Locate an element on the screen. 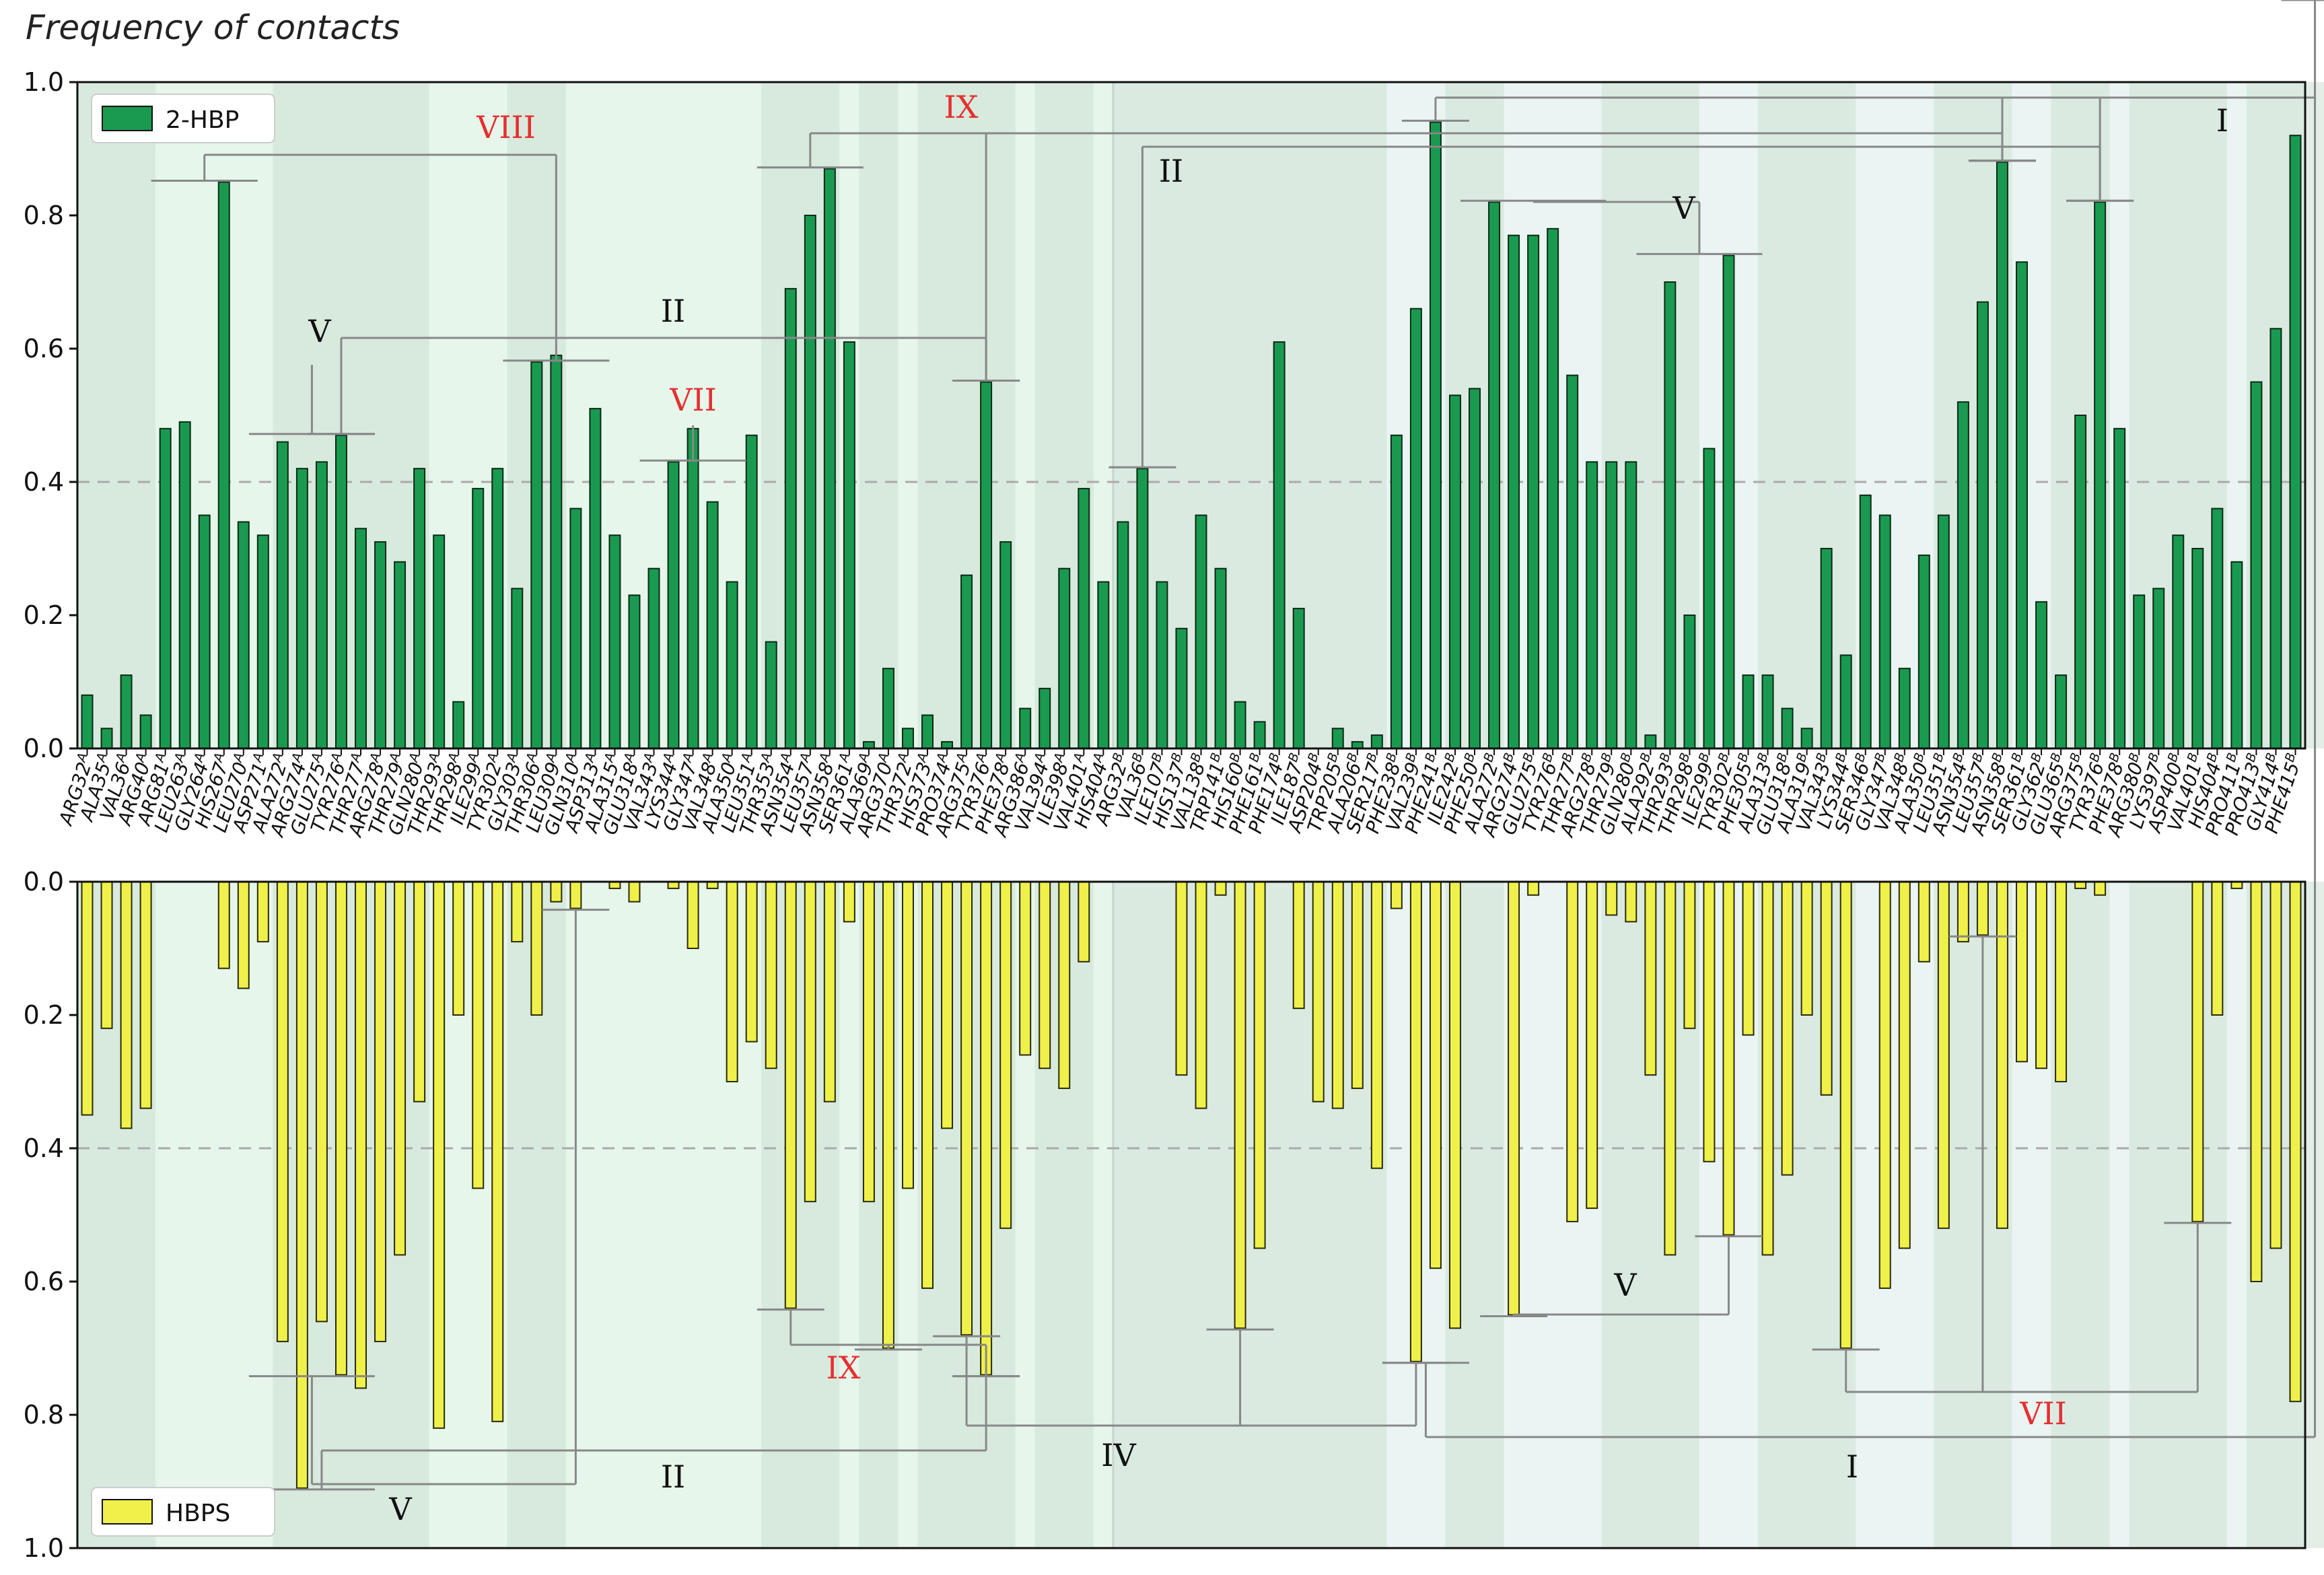 The width and height of the screenshot is (2324, 1575). ytick-label-top: 1.0 is located at coordinates (44, 82).